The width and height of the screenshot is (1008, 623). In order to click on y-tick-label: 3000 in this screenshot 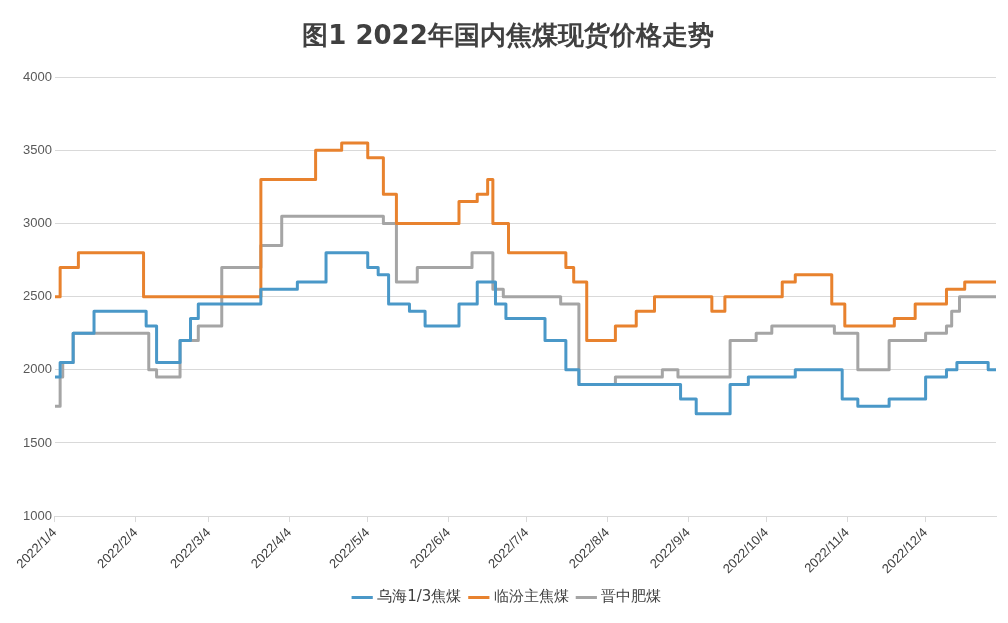, I will do `click(37, 223)`.